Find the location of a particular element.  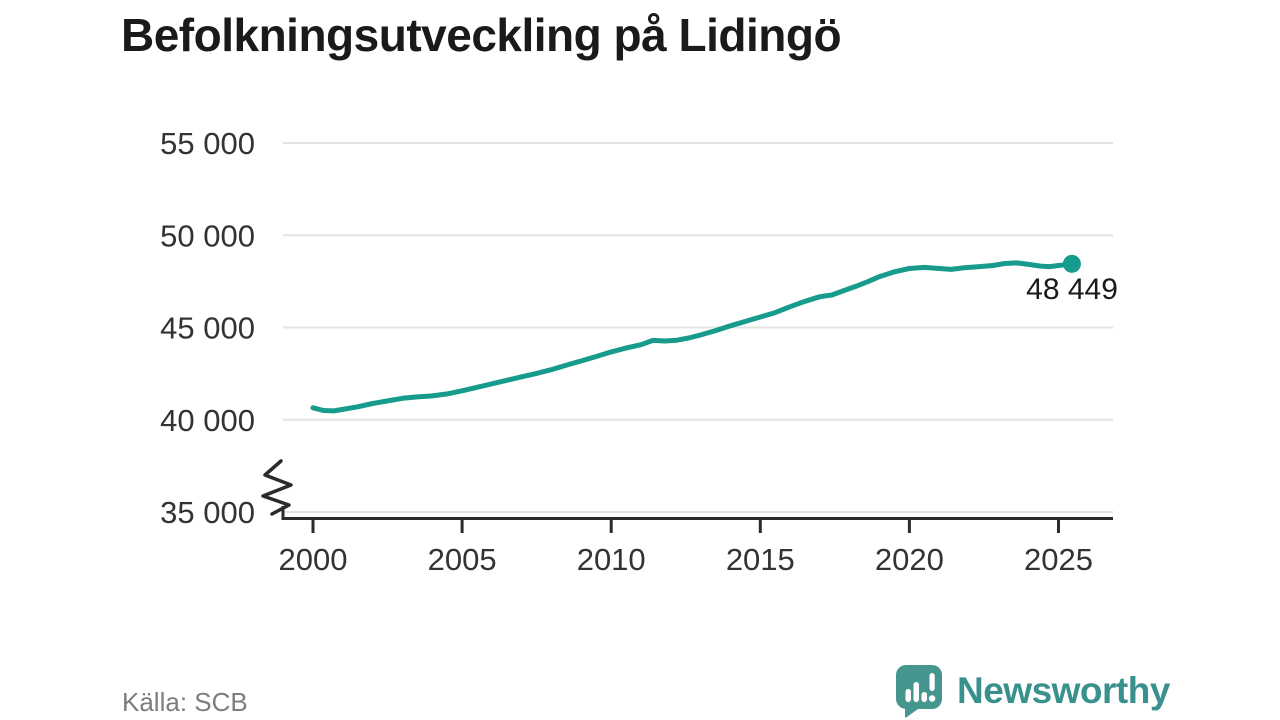

population-line is located at coordinates (692, 337).